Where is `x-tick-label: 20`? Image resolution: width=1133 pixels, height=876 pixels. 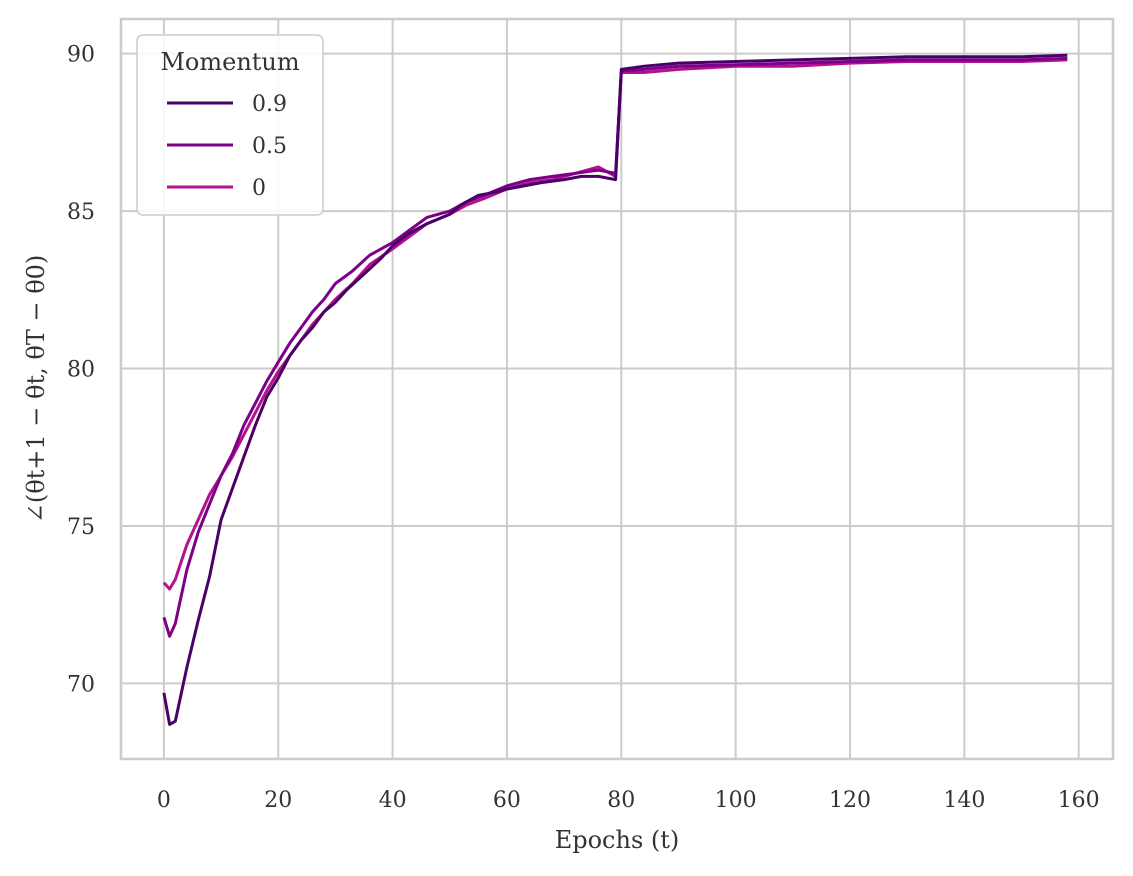
x-tick-label: 20 is located at coordinates (278, 800).